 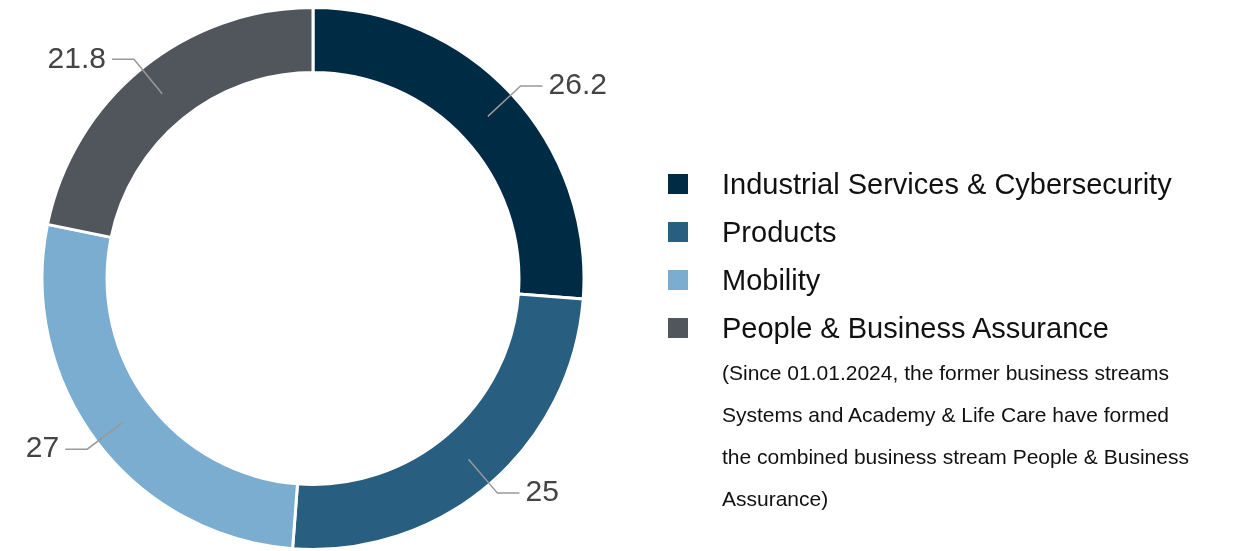 What do you see at coordinates (42, 447) in the screenshot?
I see `data-label: 27` at bounding box center [42, 447].